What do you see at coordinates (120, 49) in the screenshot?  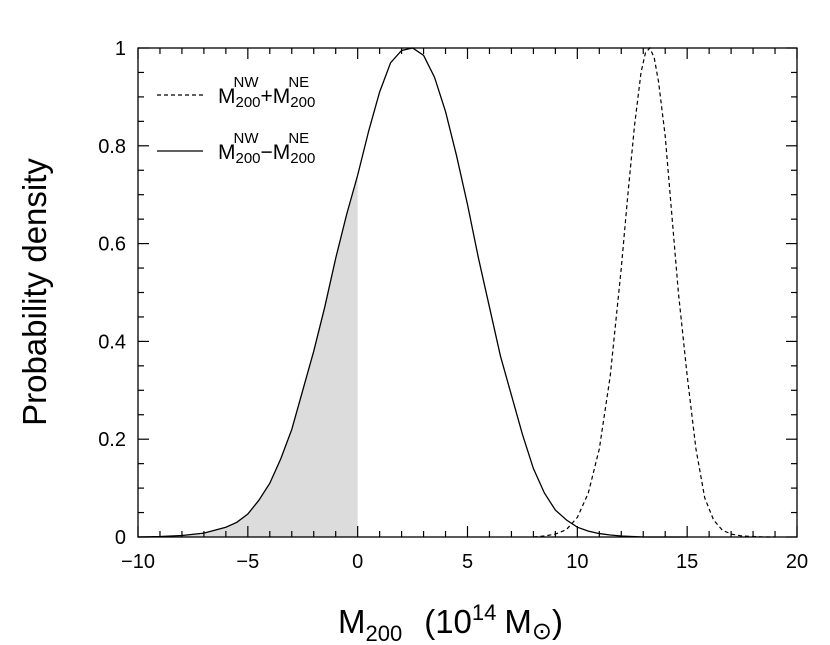 I see `y-tick-label: 1` at bounding box center [120, 49].